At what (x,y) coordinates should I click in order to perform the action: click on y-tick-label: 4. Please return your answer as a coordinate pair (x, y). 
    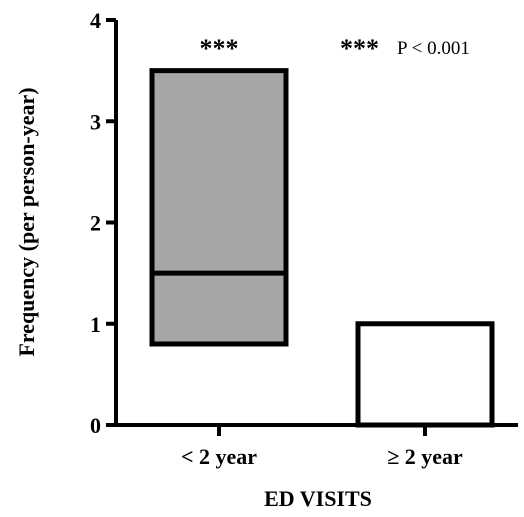
    Looking at the image, I should click on (95, 20).